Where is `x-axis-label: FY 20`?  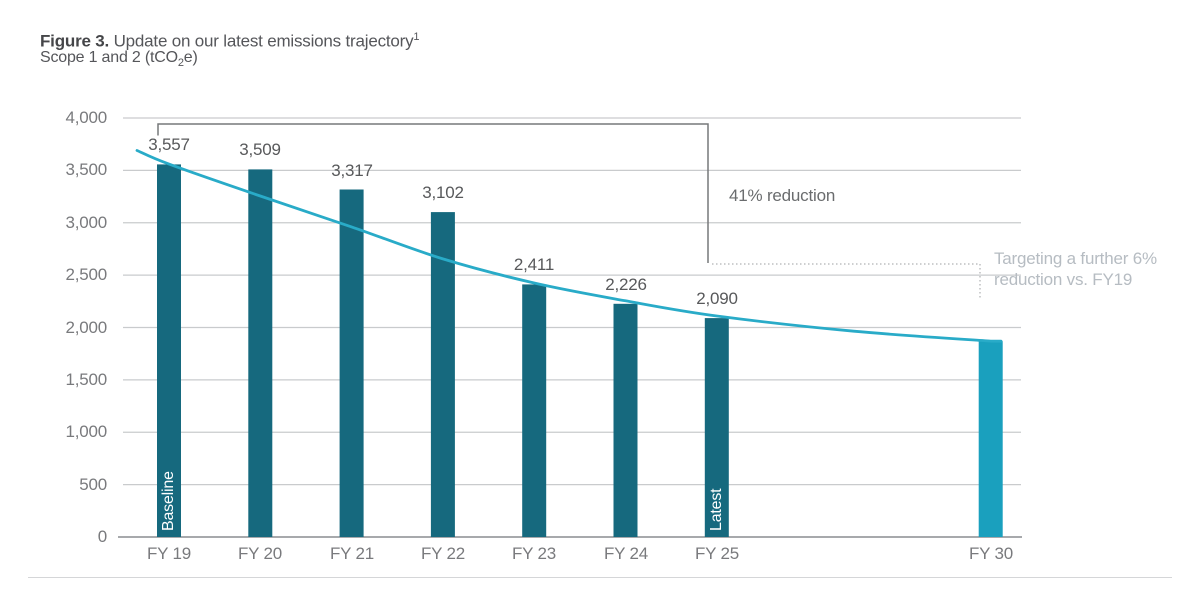
x-axis-label: FY 20 is located at coordinates (260, 553).